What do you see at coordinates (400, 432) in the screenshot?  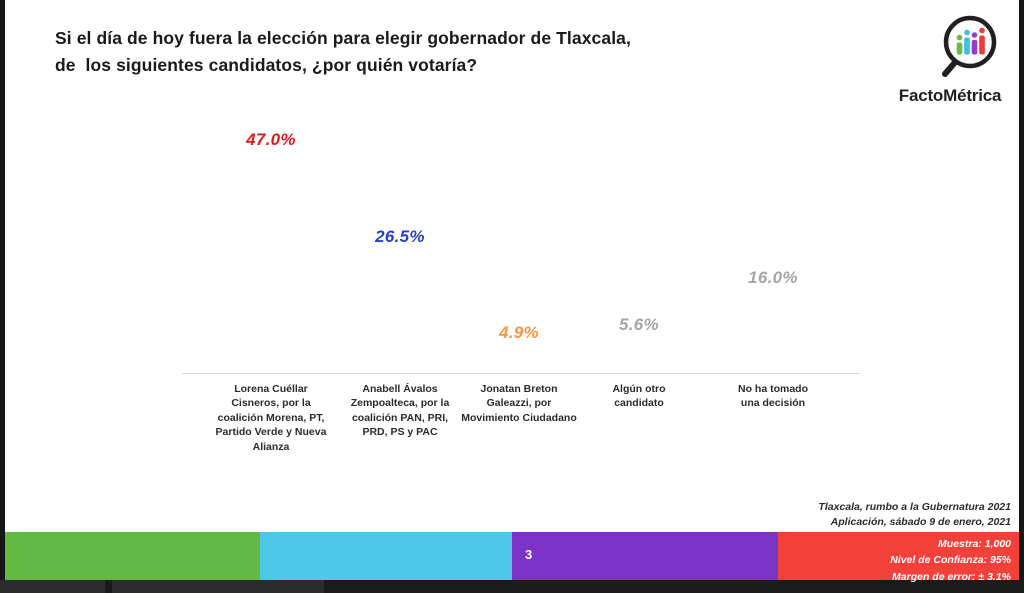 I see `bar-label-2-line-4: PRD, PS y PAC` at bounding box center [400, 432].